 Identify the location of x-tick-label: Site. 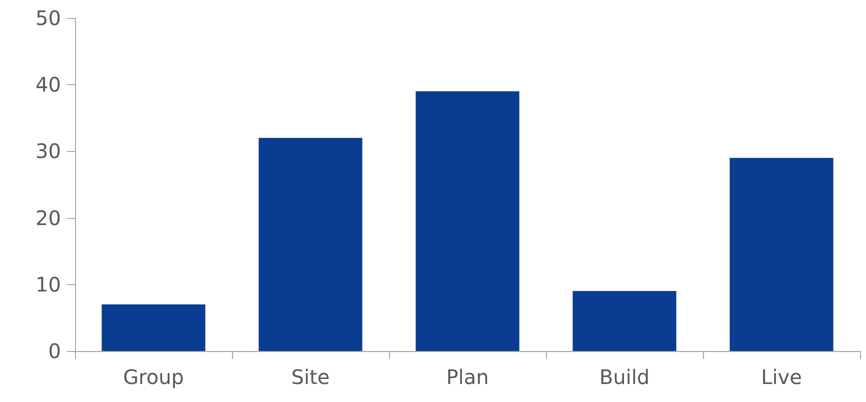
(310, 377).